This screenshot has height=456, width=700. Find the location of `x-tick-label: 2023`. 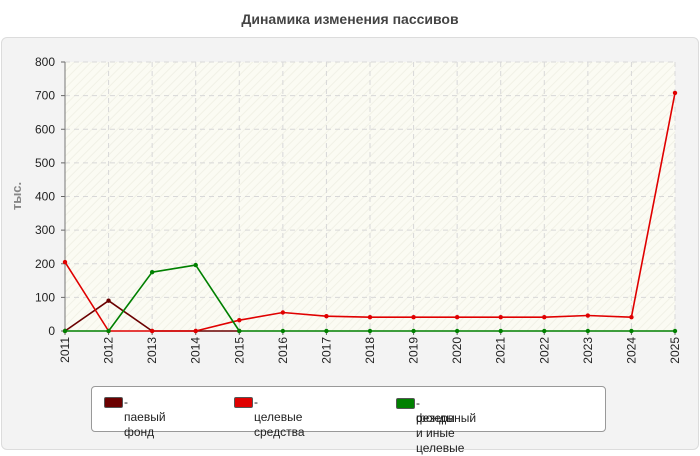

x-tick-label: 2023 is located at coordinates (588, 350).